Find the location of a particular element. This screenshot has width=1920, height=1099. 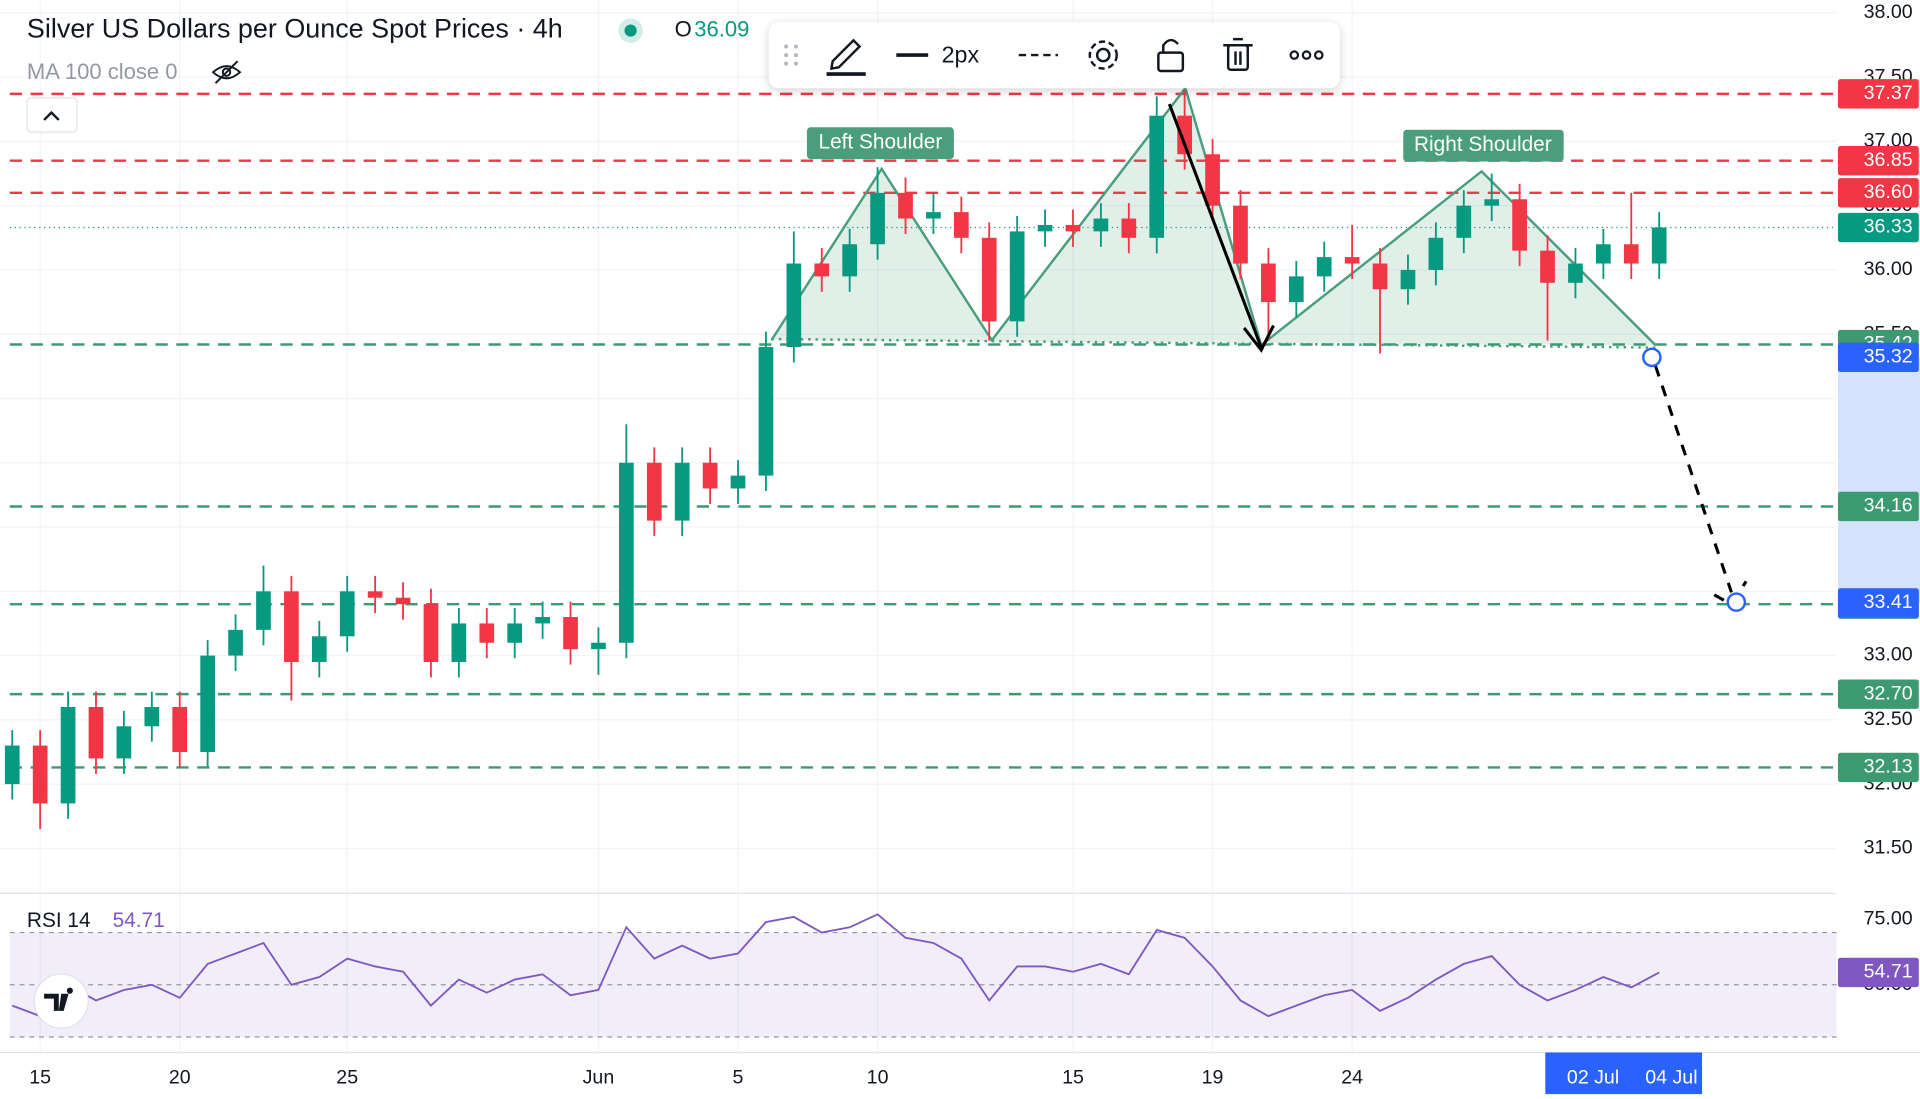

drag-handle is located at coordinates (791, 55).